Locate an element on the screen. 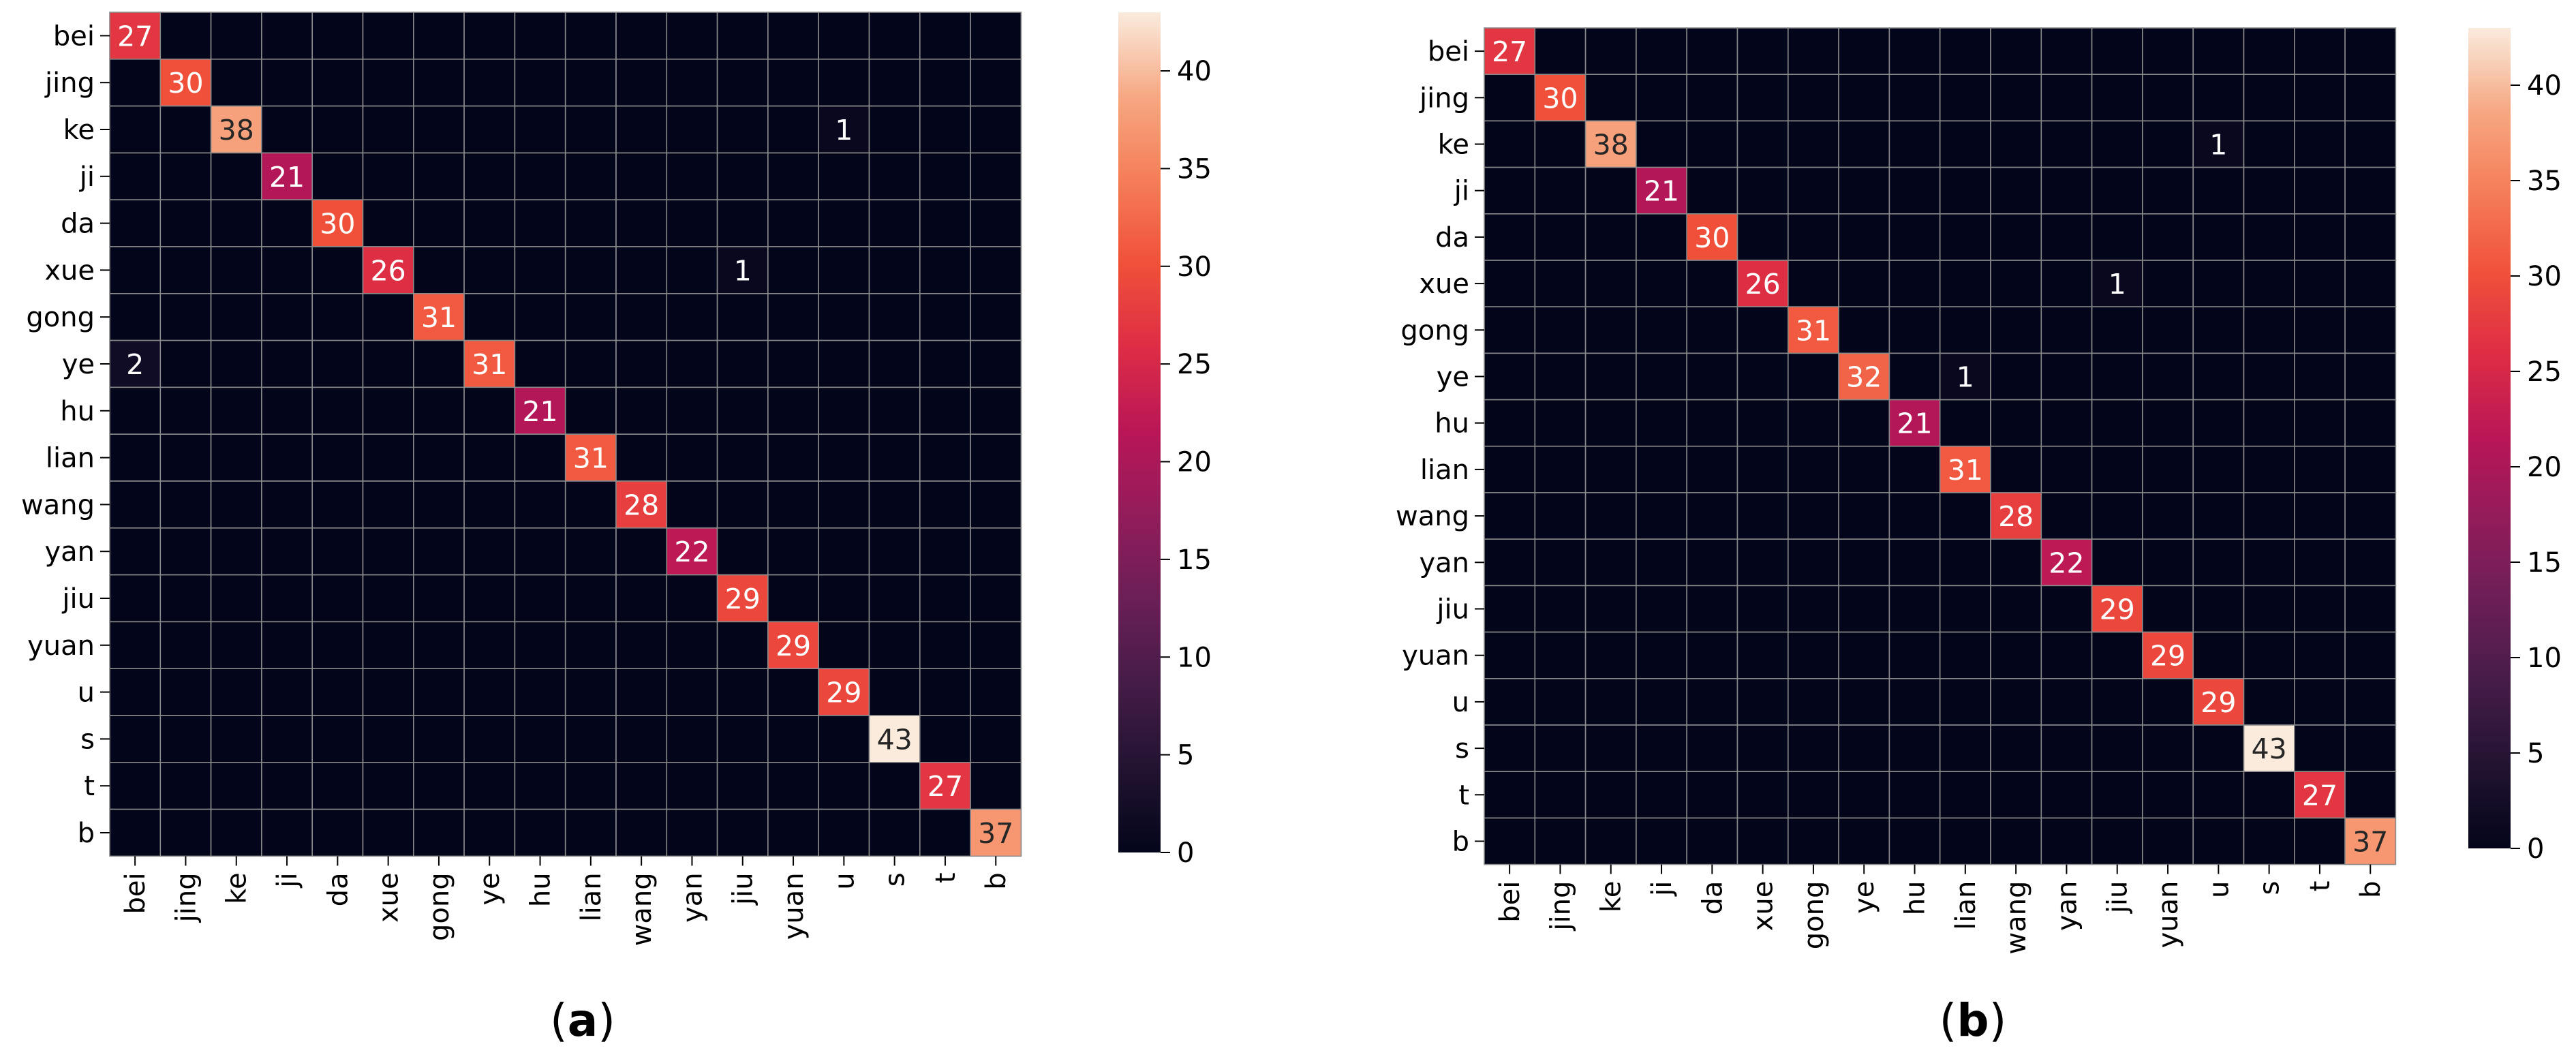  x-tick-label: u is located at coordinates (2219, 889).